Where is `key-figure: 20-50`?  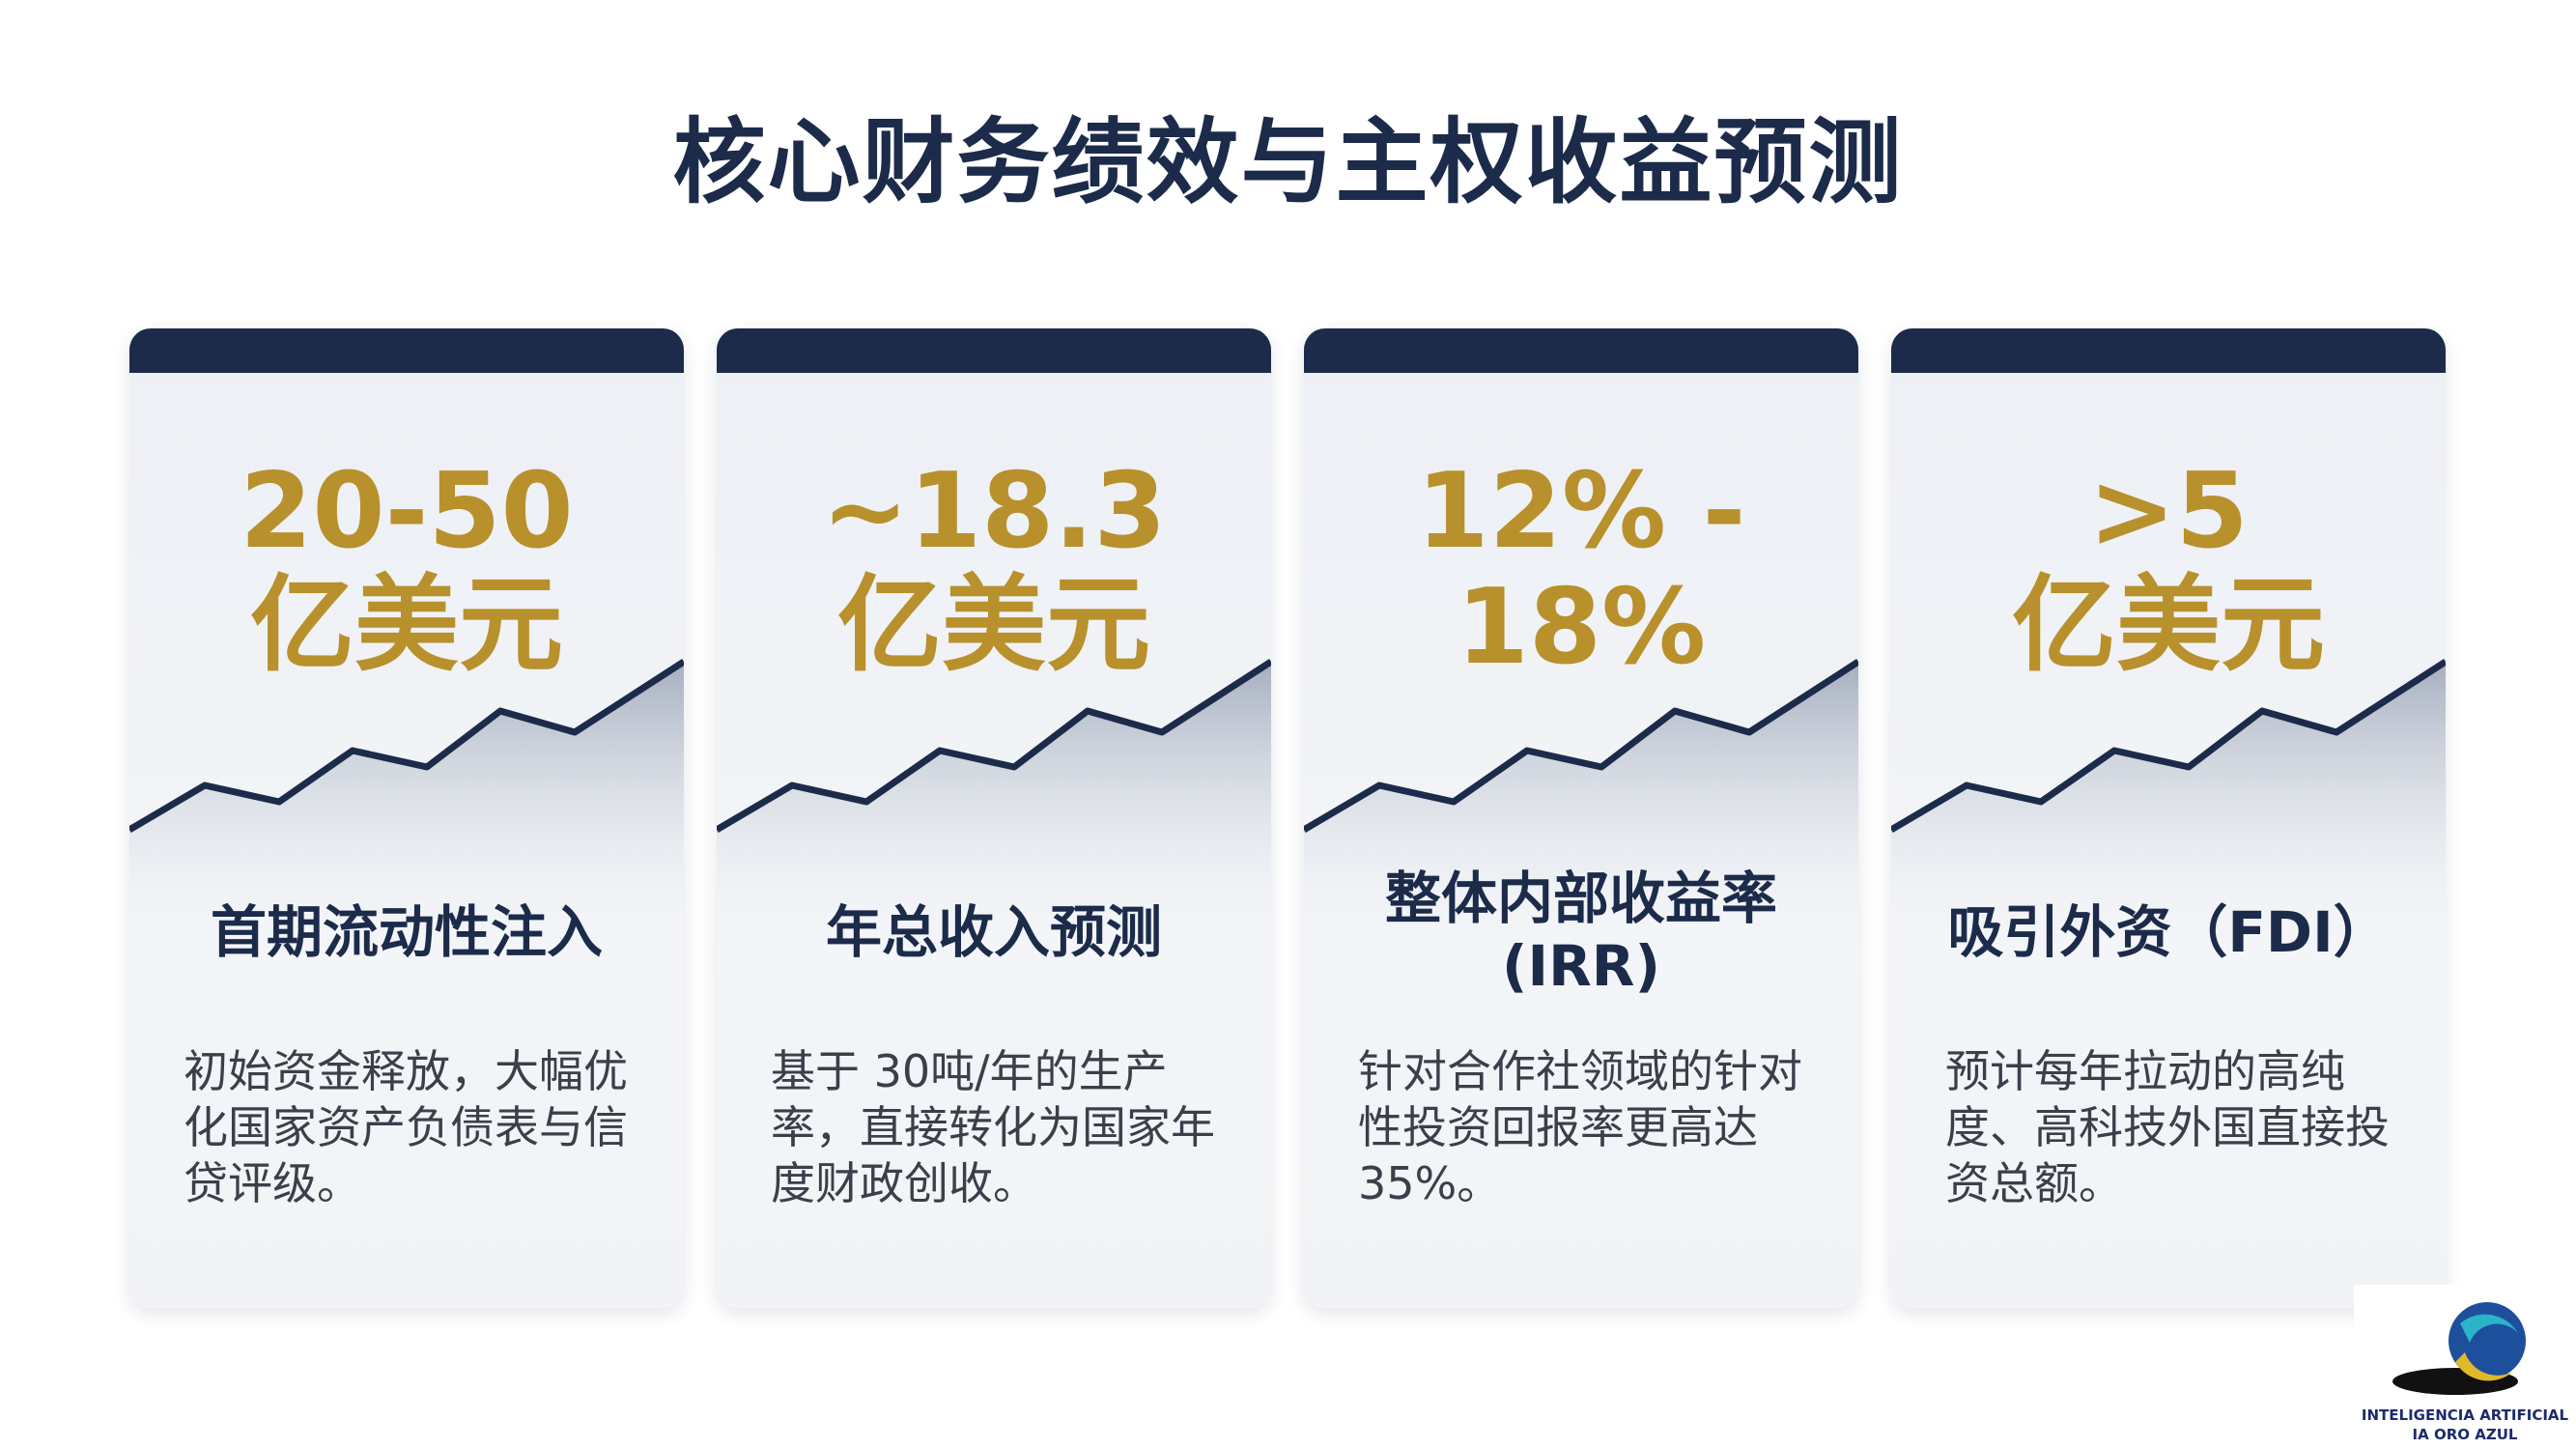
key-figure: 20-50 is located at coordinates (407, 511).